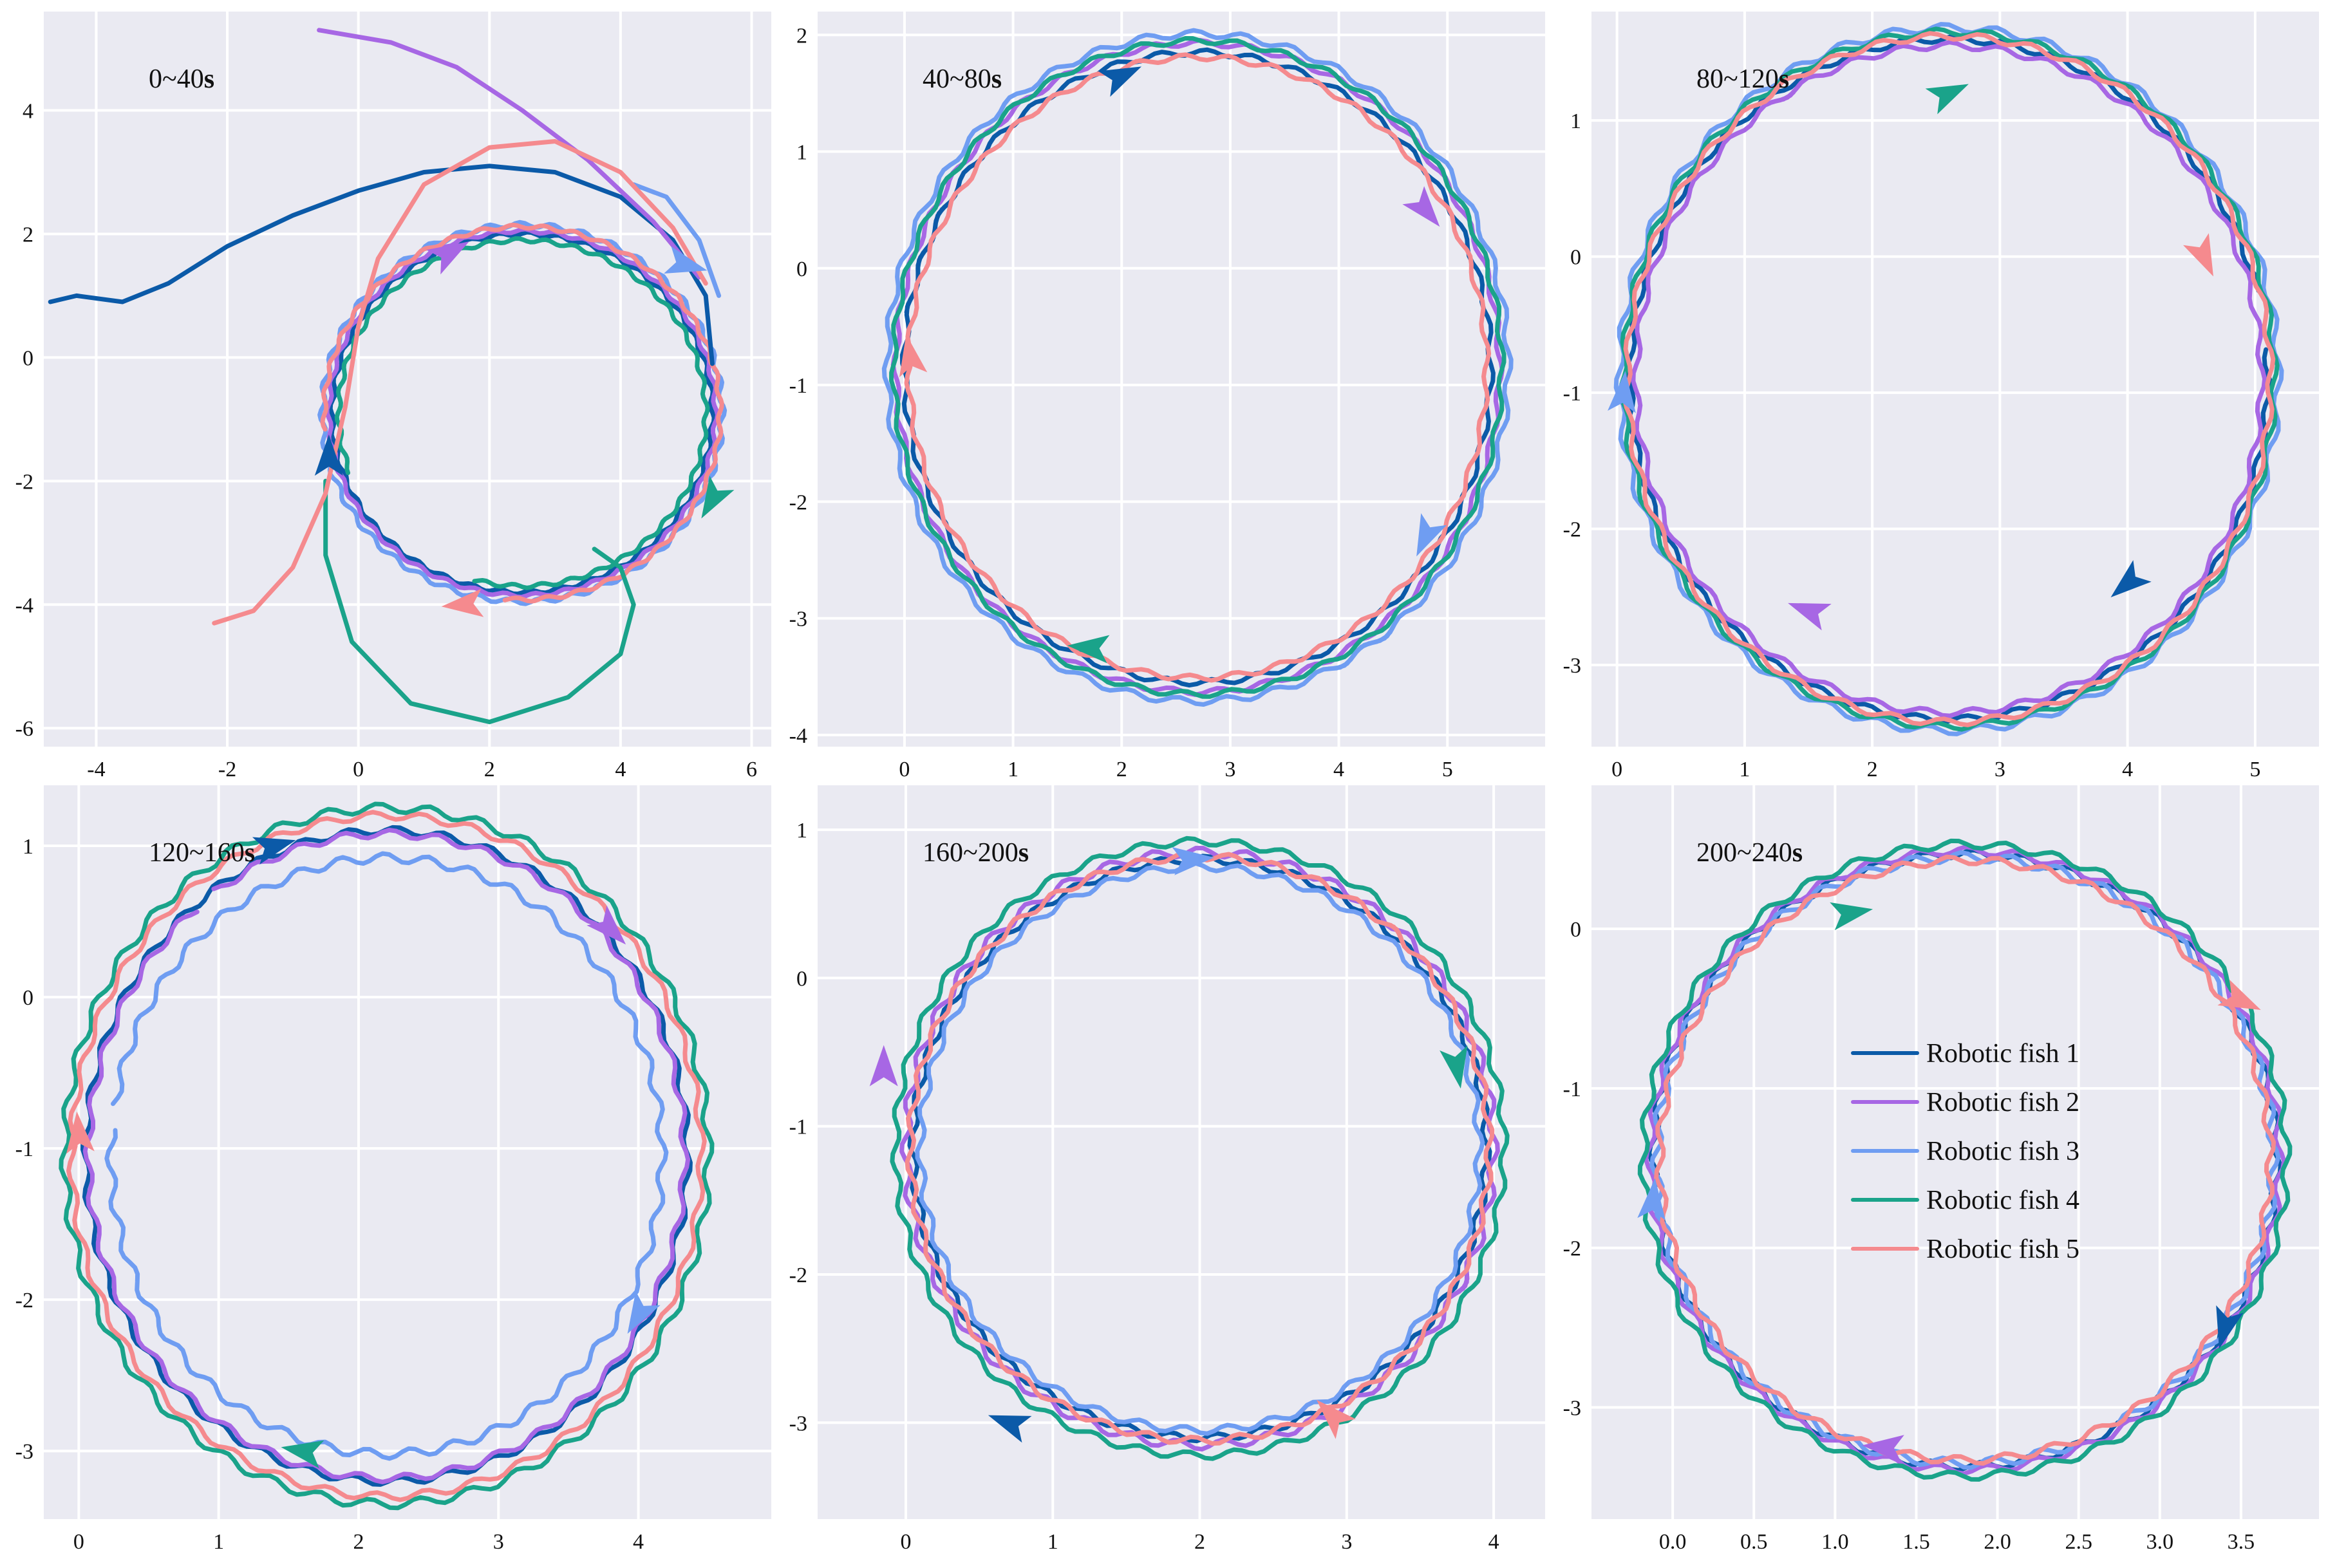  What do you see at coordinates (2002, 1102) in the screenshot?
I see `legend-label-fish-2: Robotic fish 2` at bounding box center [2002, 1102].